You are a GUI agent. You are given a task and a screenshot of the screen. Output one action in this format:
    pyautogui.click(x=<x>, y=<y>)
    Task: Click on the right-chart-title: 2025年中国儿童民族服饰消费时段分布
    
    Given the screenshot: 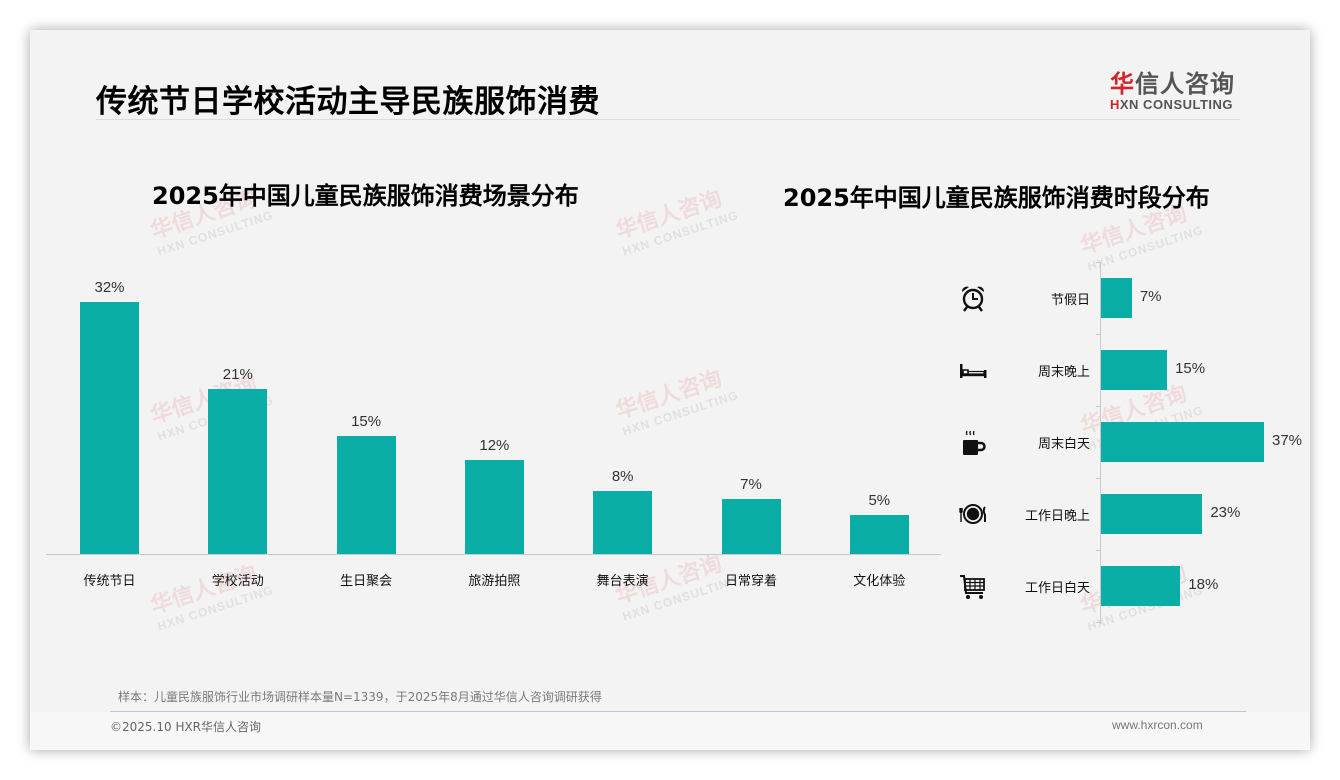 What is the action you would take?
    pyautogui.click(x=996, y=198)
    